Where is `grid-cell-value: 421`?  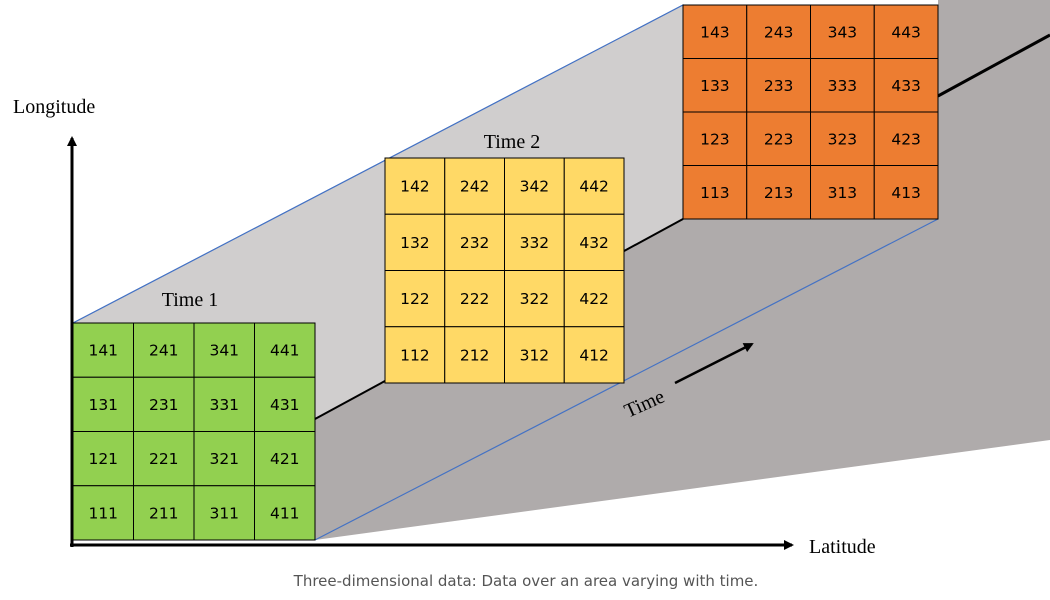
grid-cell-value: 421 is located at coordinates (285, 459).